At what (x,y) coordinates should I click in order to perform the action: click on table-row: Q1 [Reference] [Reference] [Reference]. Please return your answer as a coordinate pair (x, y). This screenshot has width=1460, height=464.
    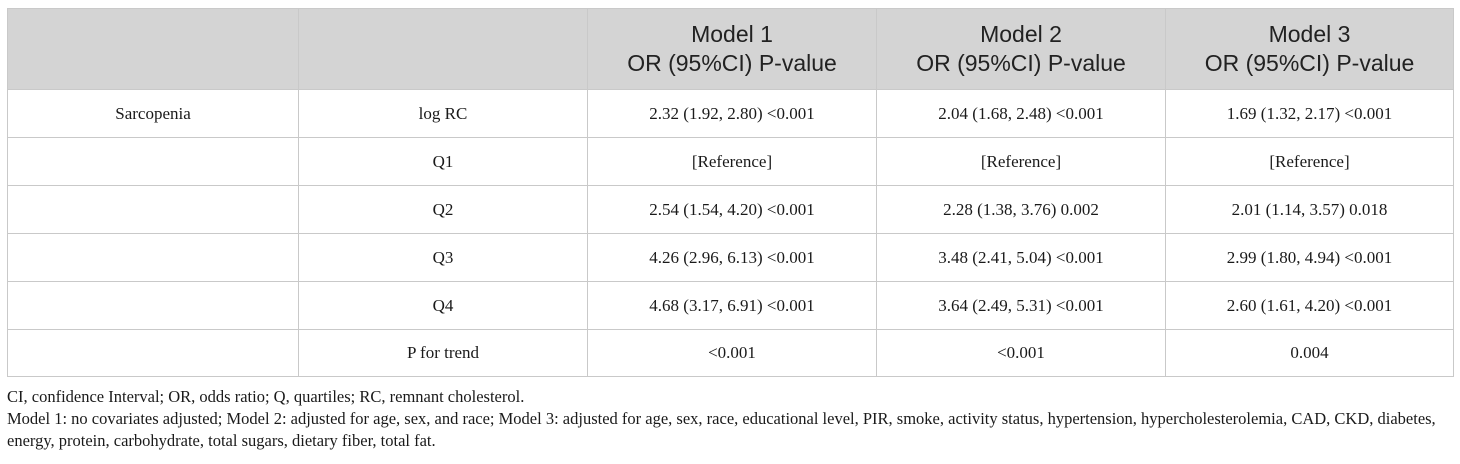
    Looking at the image, I should click on (730, 161).